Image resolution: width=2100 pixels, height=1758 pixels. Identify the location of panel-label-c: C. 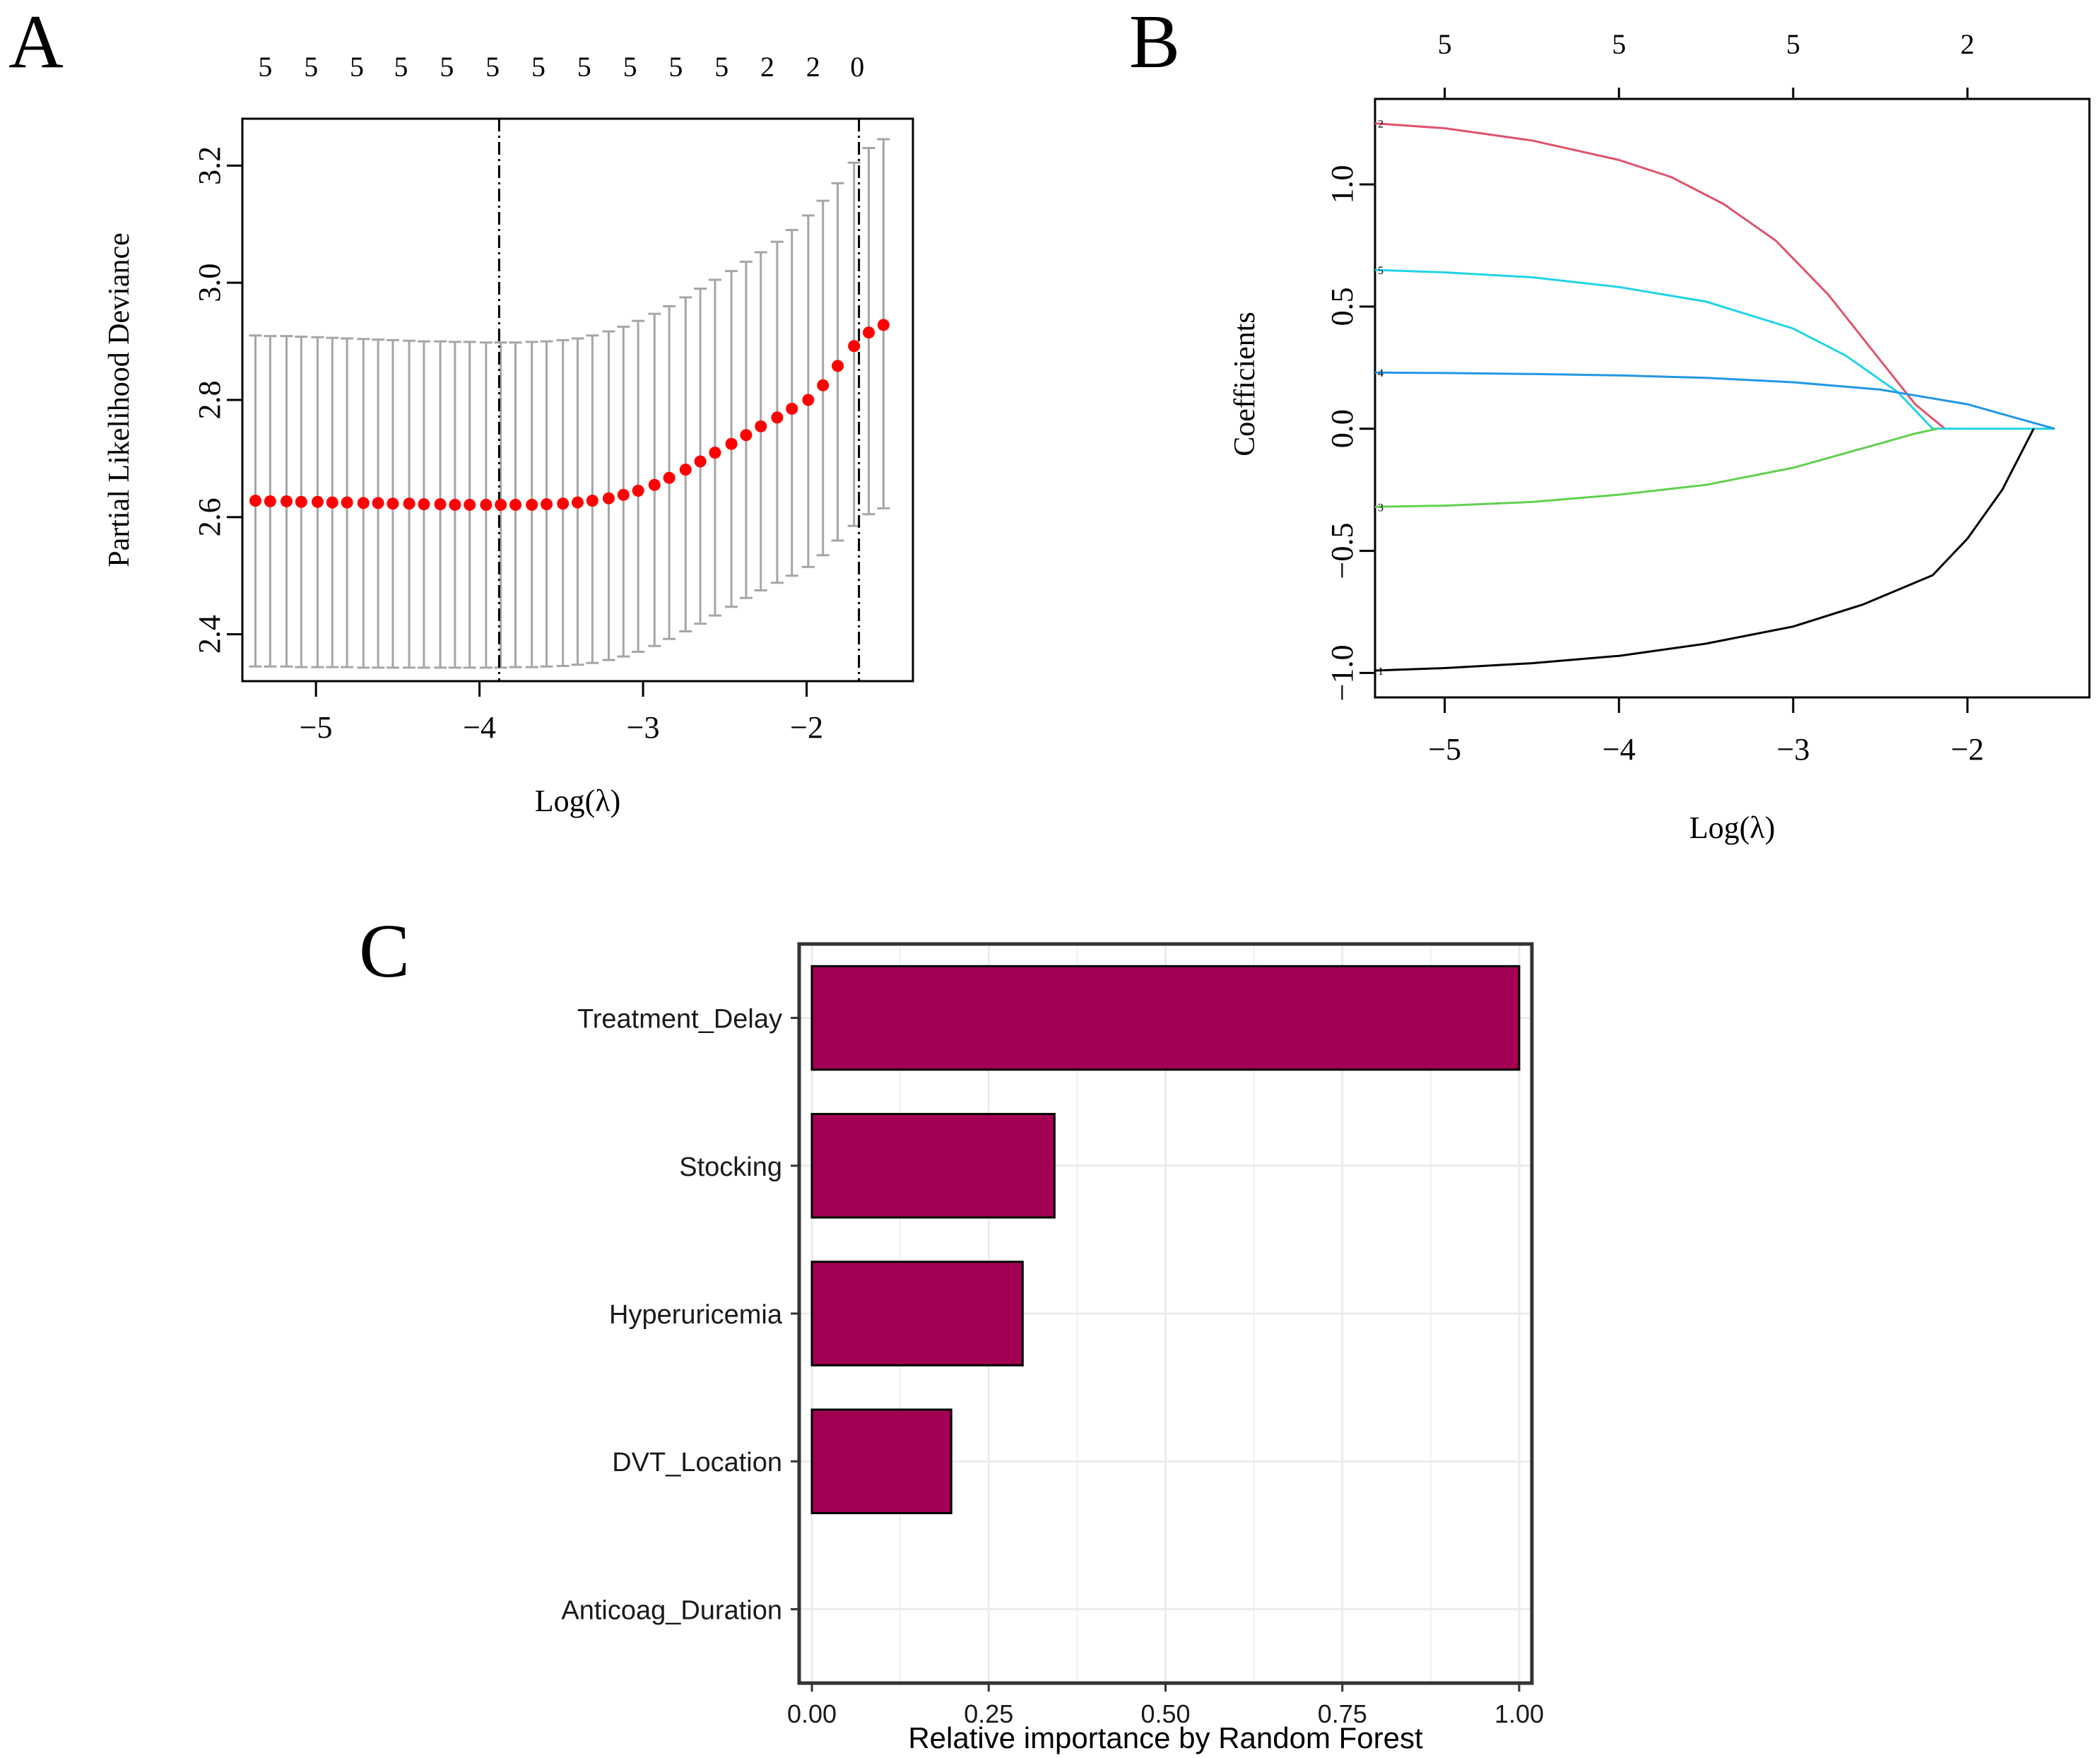
(384, 951).